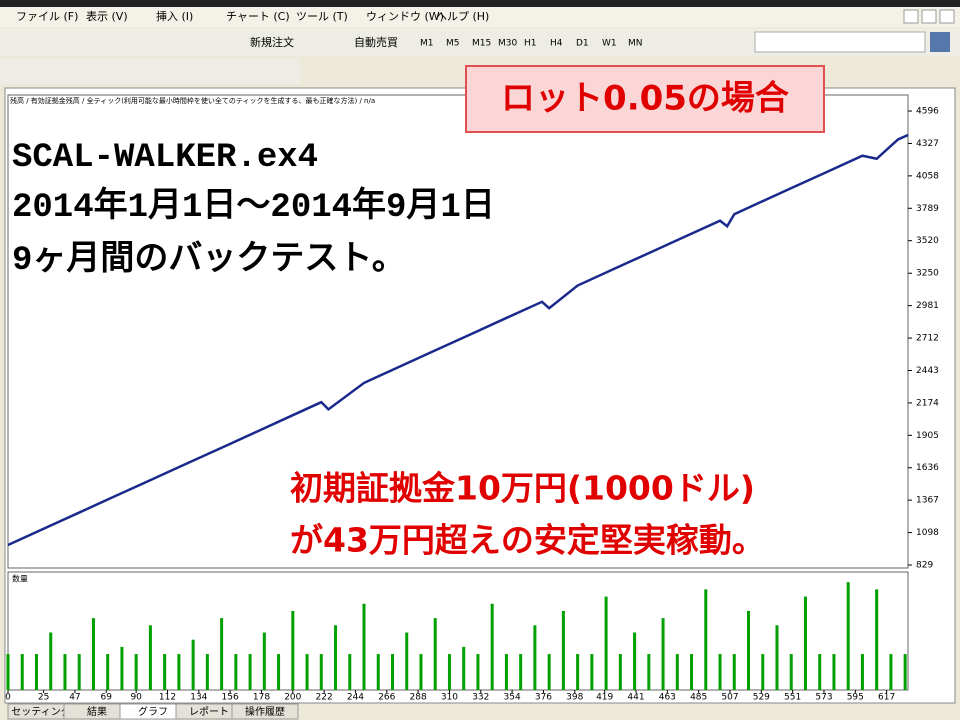 The width and height of the screenshot is (960, 720). I want to click on timeframe-button: D1, so click(582, 44).